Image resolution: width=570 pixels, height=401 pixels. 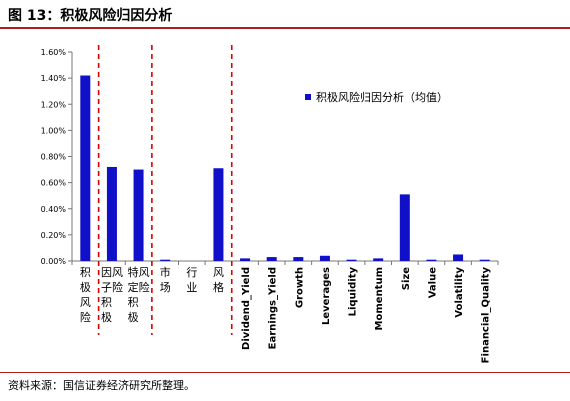 I want to click on x-category-label: Momentum, so click(x=379, y=298).